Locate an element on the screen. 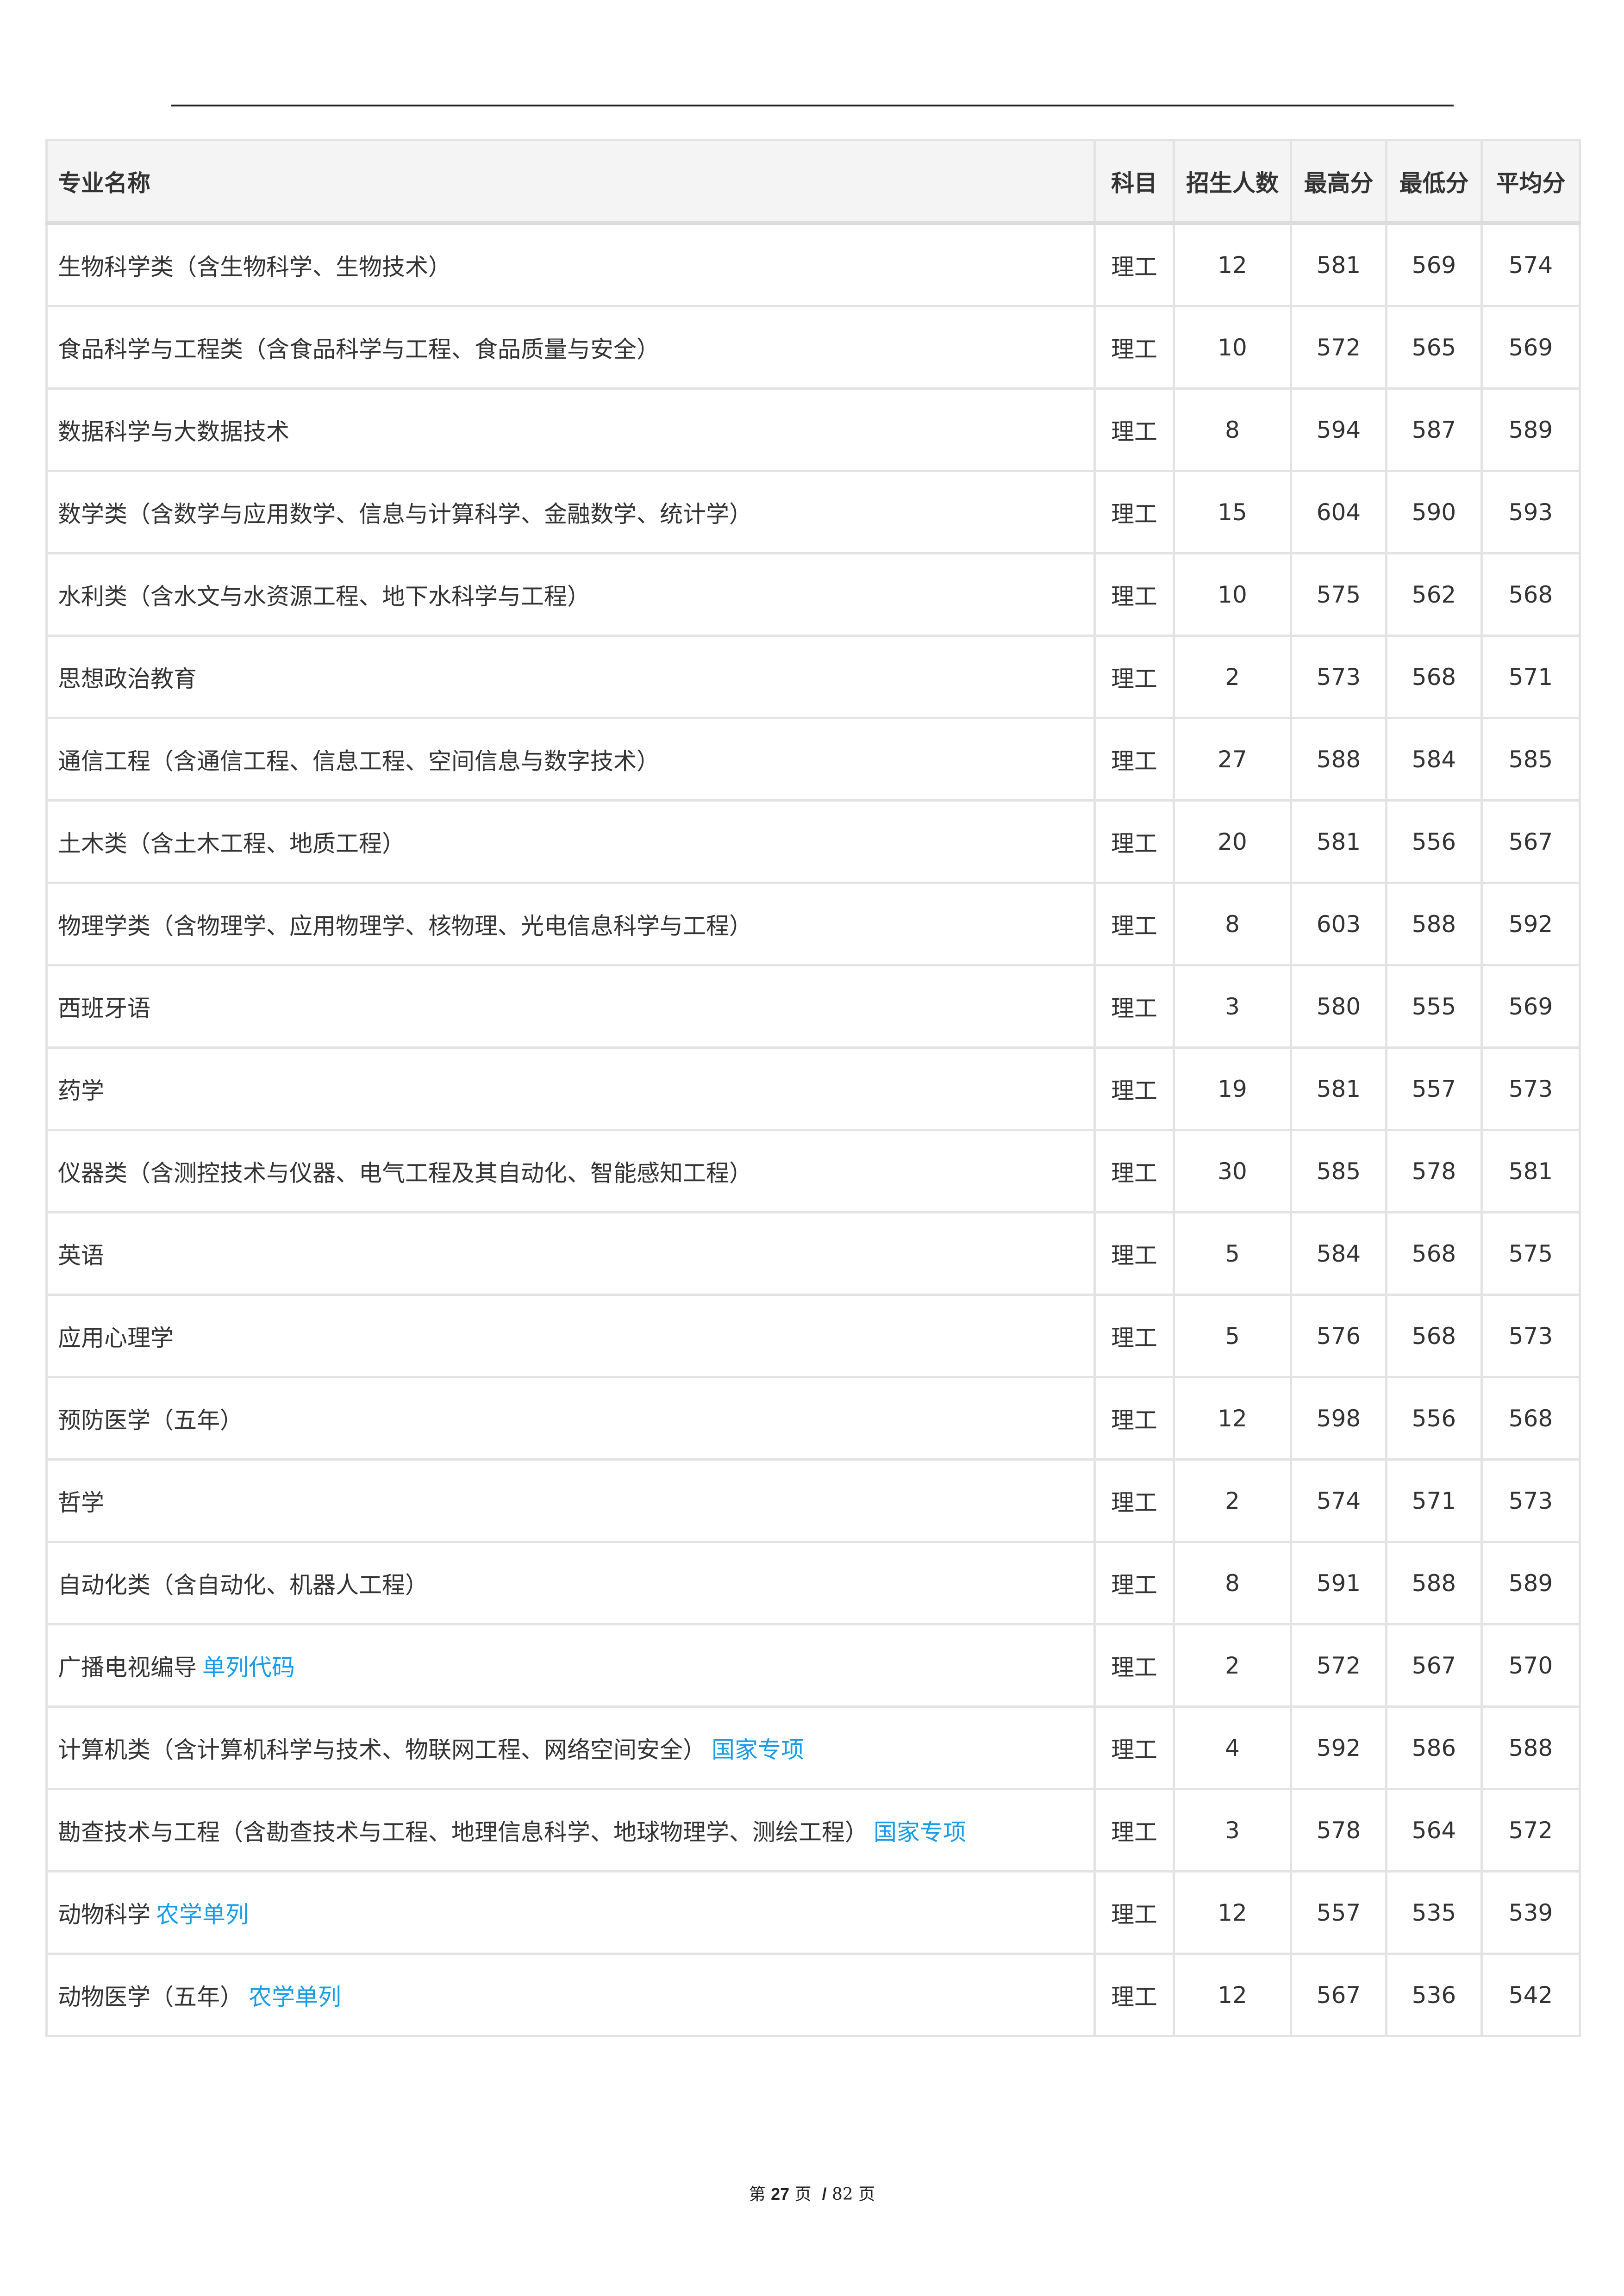  cell-max: 592 is located at coordinates (1338, 1747).